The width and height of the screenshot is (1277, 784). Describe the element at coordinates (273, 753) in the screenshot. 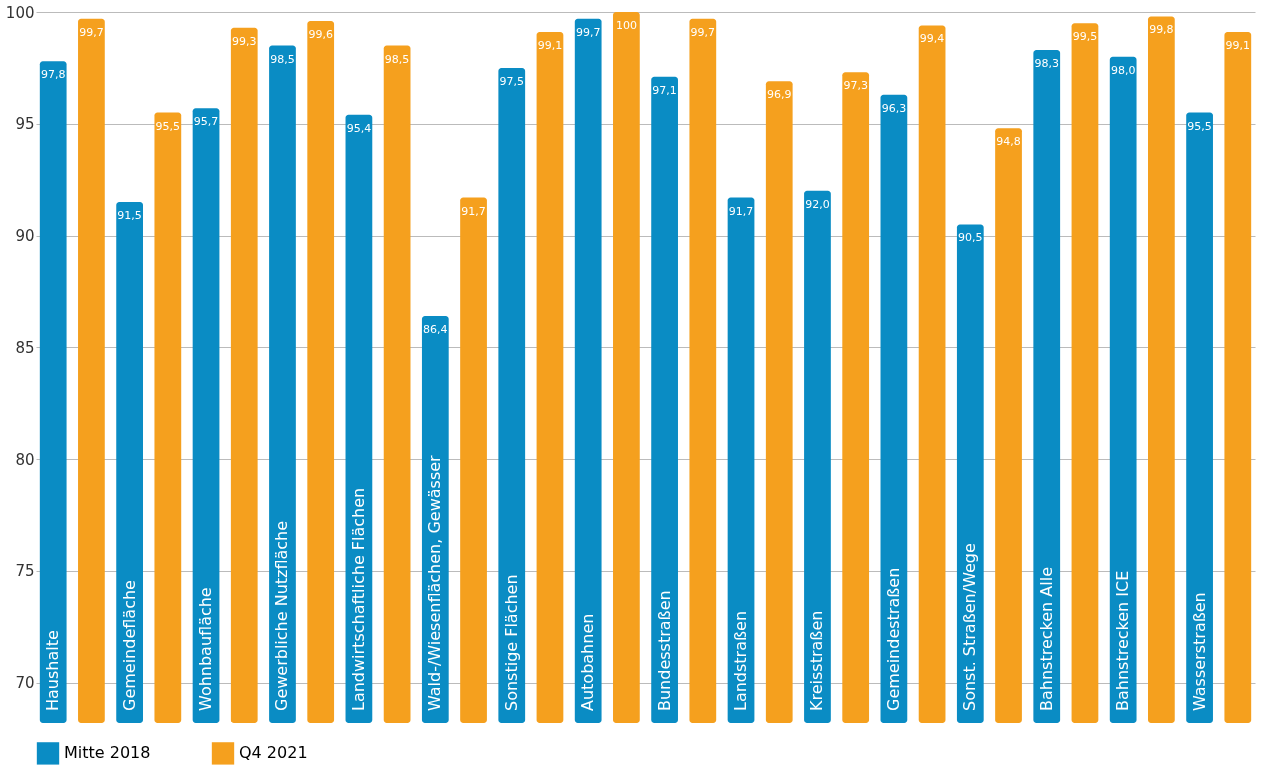

I see `legend-label: Q4 2021` at that location.